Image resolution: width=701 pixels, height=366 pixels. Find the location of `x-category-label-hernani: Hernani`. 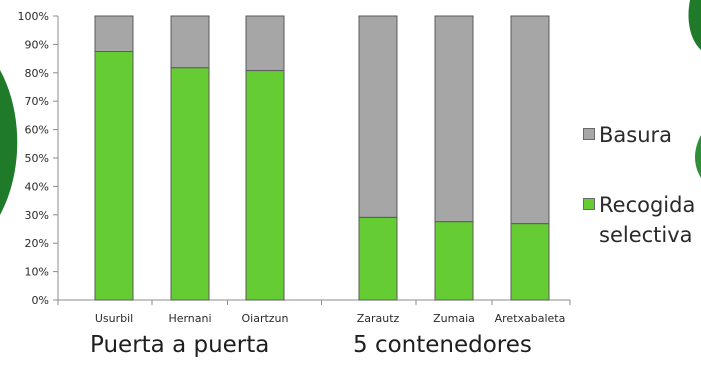

x-category-label-hernani: Hernani is located at coordinates (189, 318).